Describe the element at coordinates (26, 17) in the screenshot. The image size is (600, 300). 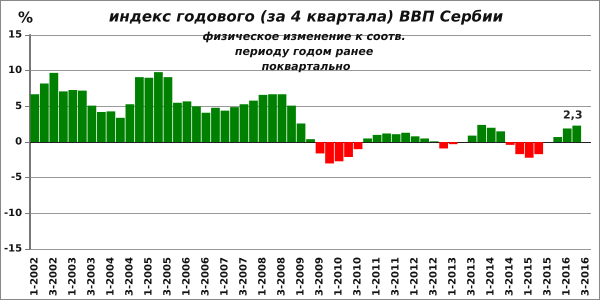
I see `y-axis-title: %` at that location.